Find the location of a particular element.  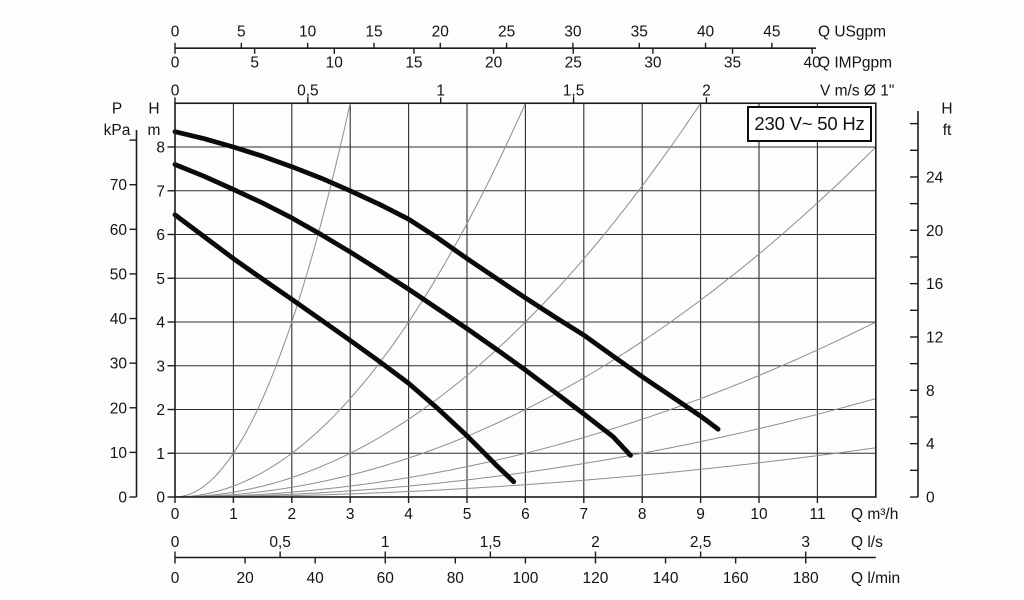

svg-text: Q l/s is located at coordinates (867, 542).